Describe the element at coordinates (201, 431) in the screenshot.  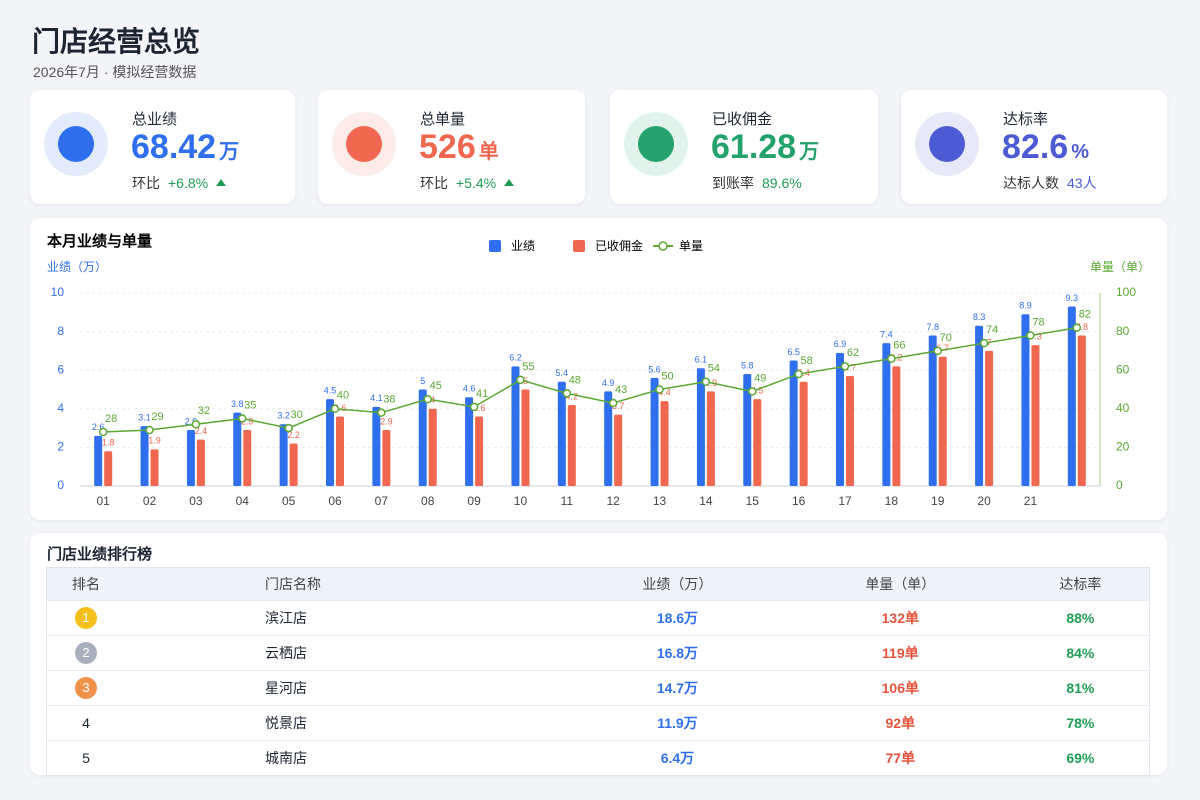
I see `bar-value-label: 2.4` at that location.